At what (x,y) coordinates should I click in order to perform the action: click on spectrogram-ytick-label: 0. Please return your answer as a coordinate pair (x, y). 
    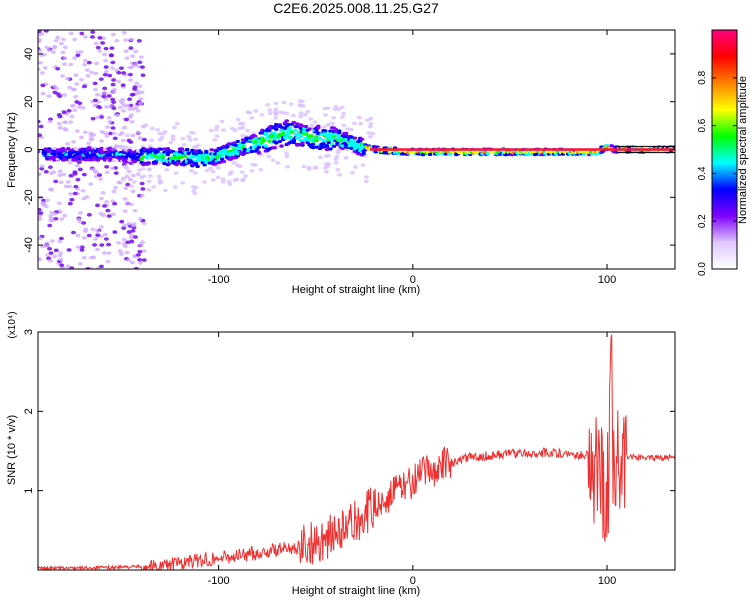
    Looking at the image, I should click on (29, 149).